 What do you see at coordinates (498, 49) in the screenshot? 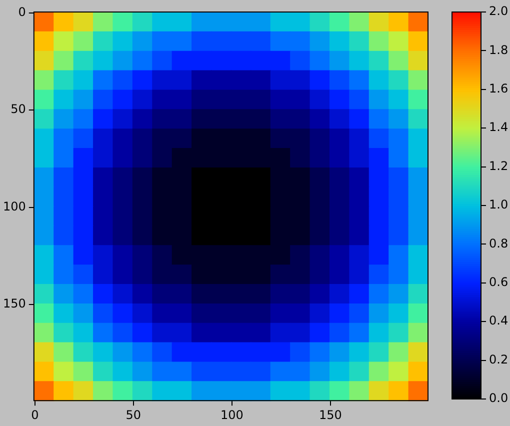
I see `color-bar-label: 1.8` at bounding box center [498, 49].